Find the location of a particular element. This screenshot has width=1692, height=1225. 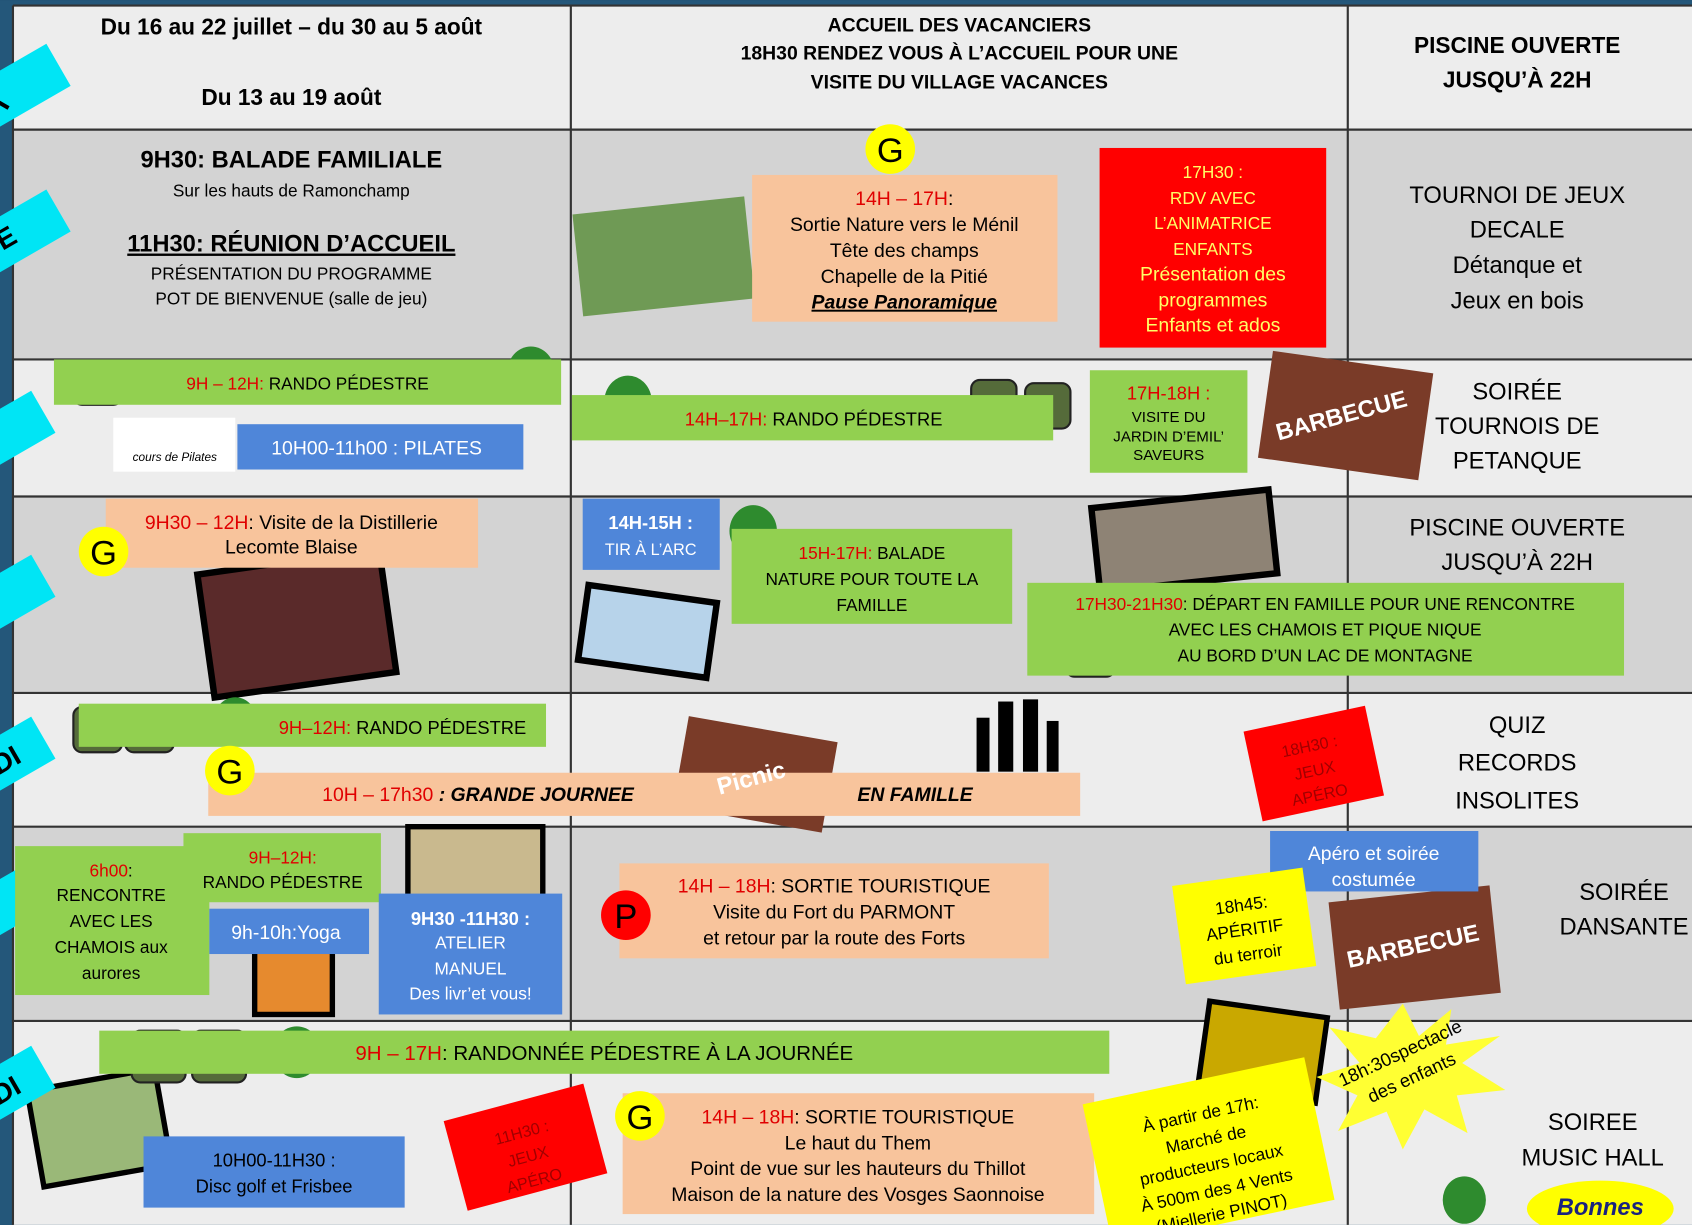

activity-text: Le haut du Them is located at coordinates (858, 1143).